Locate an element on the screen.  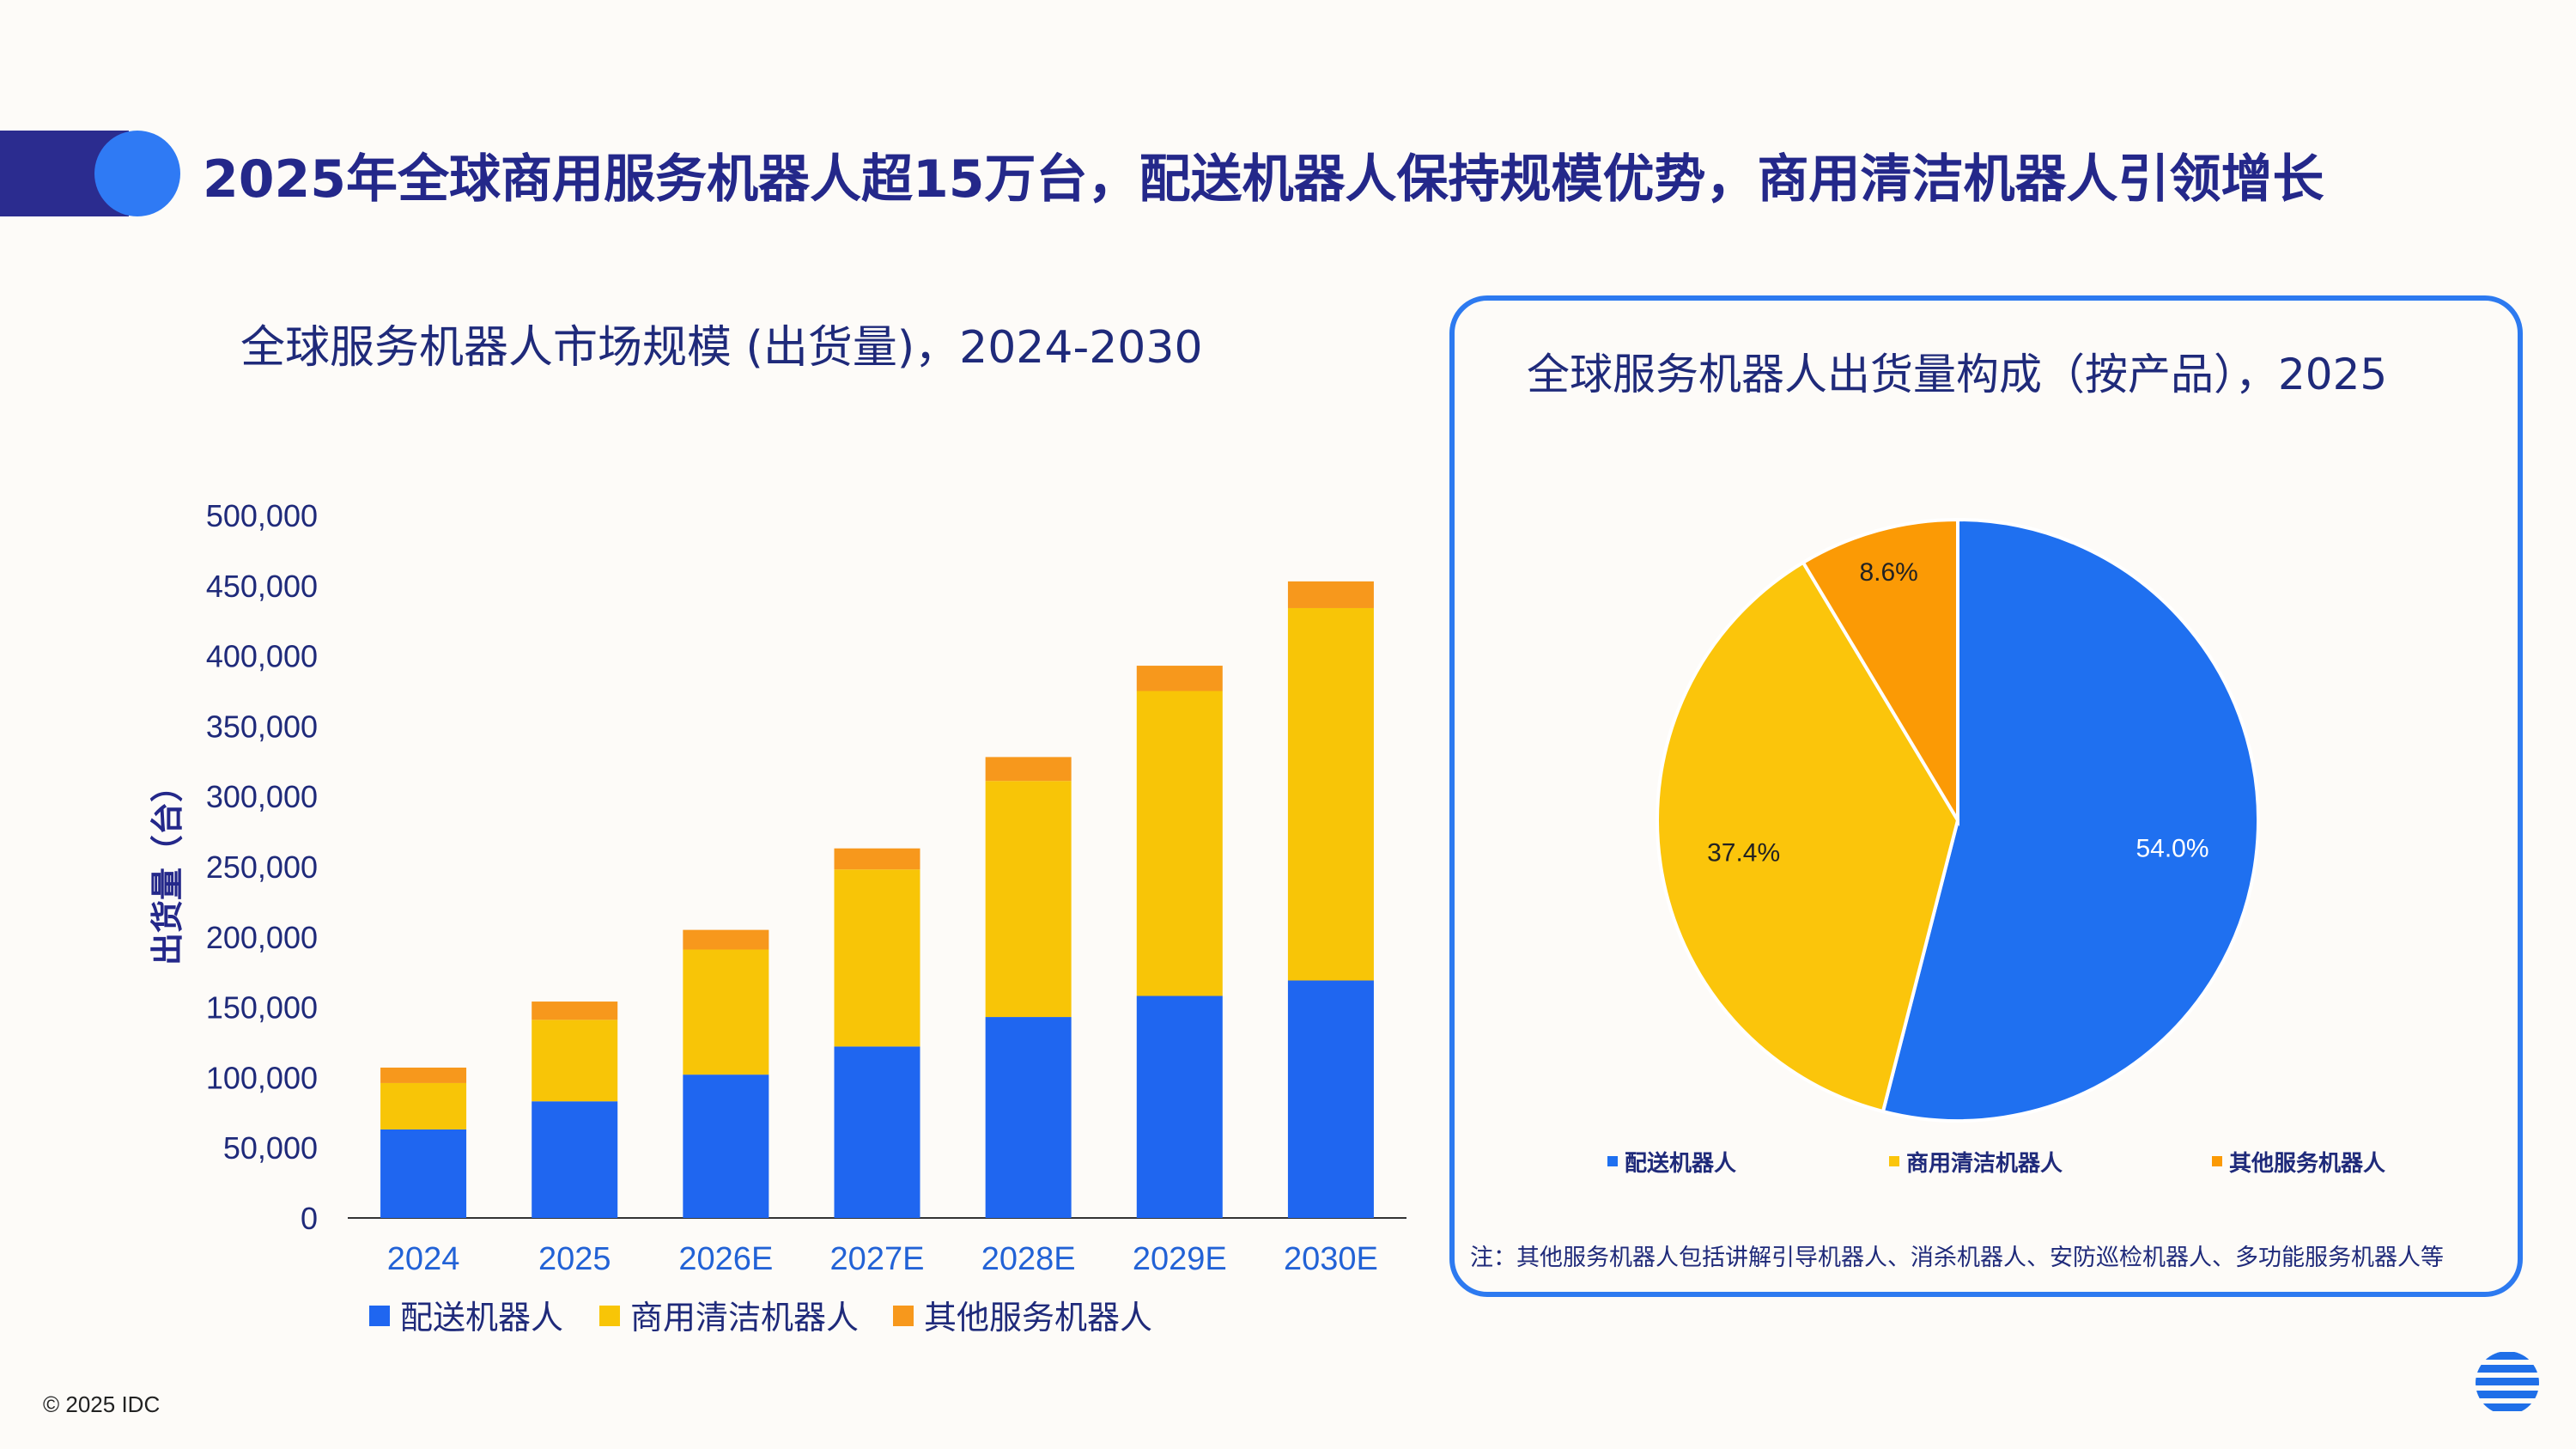
pie-data-label: 54.0% is located at coordinates (2172, 849).